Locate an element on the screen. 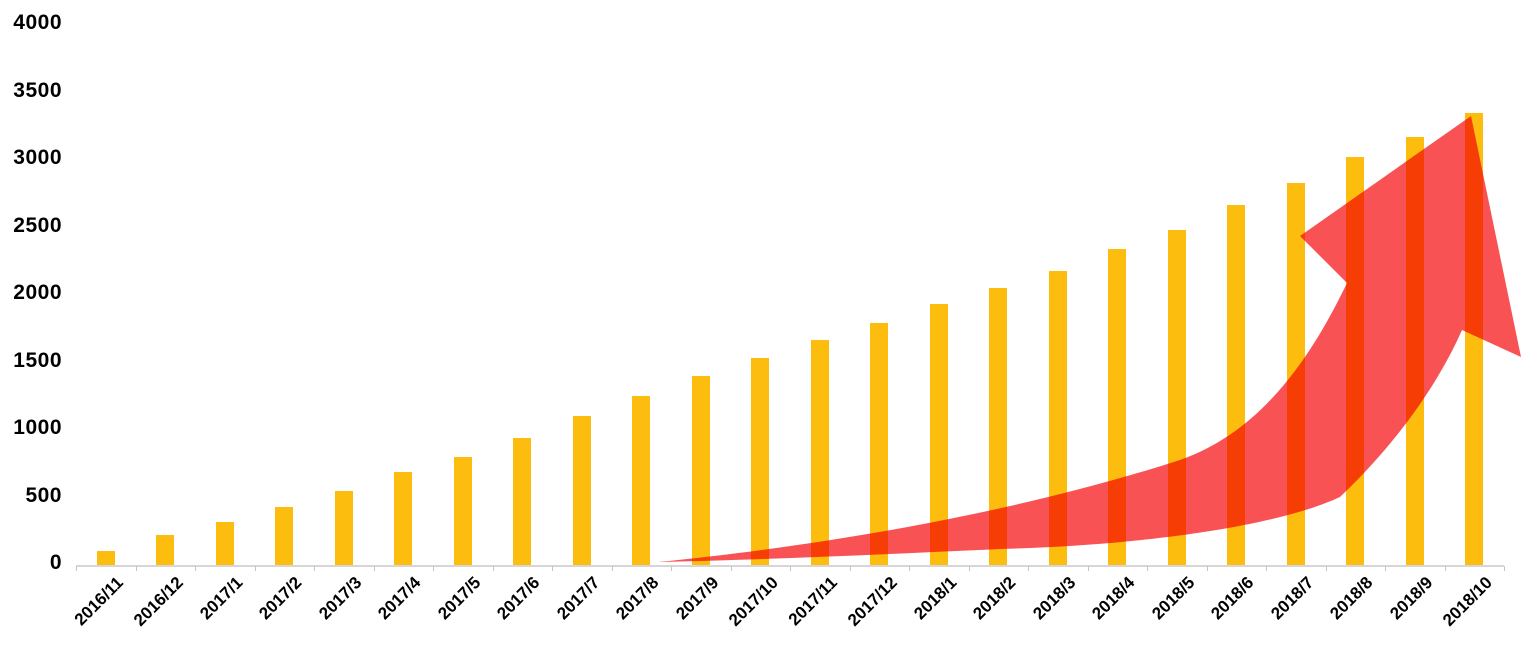 This screenshot has height=651, width=1528. bar-2017/9 is located at coordinates (700, 470).